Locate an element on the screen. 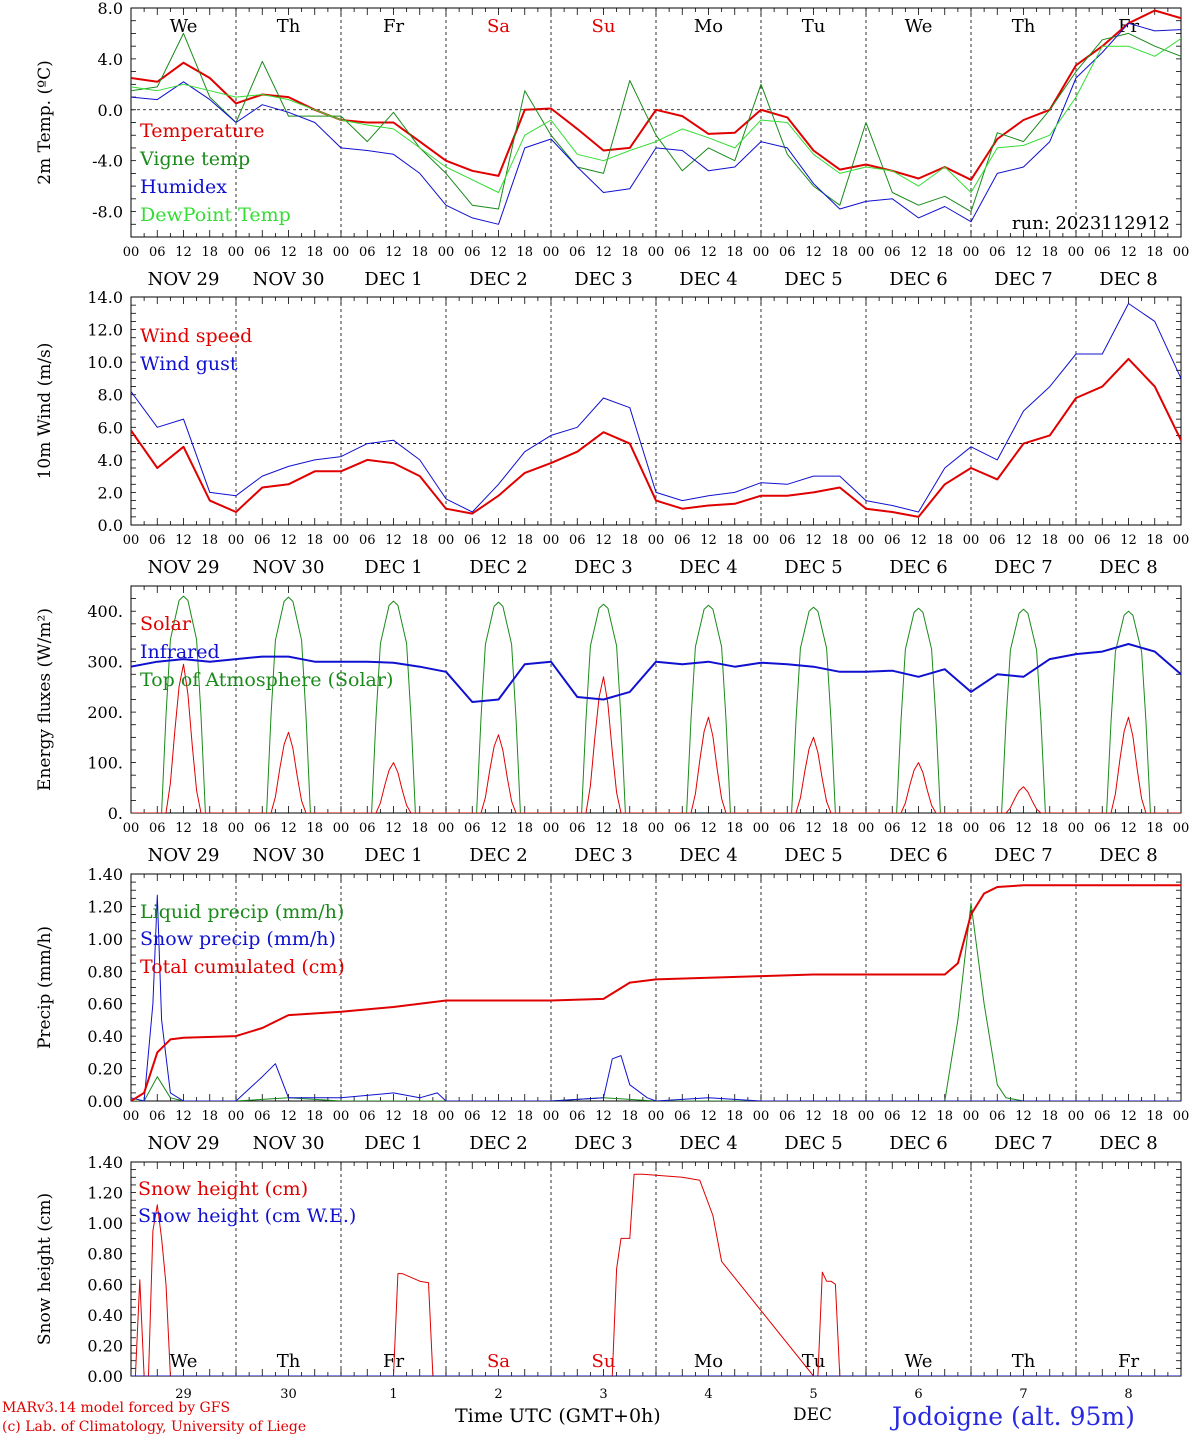 This screenshot has height=1440, width=1194. legend-entry: Wind speed is located at coordinates (196, 336).